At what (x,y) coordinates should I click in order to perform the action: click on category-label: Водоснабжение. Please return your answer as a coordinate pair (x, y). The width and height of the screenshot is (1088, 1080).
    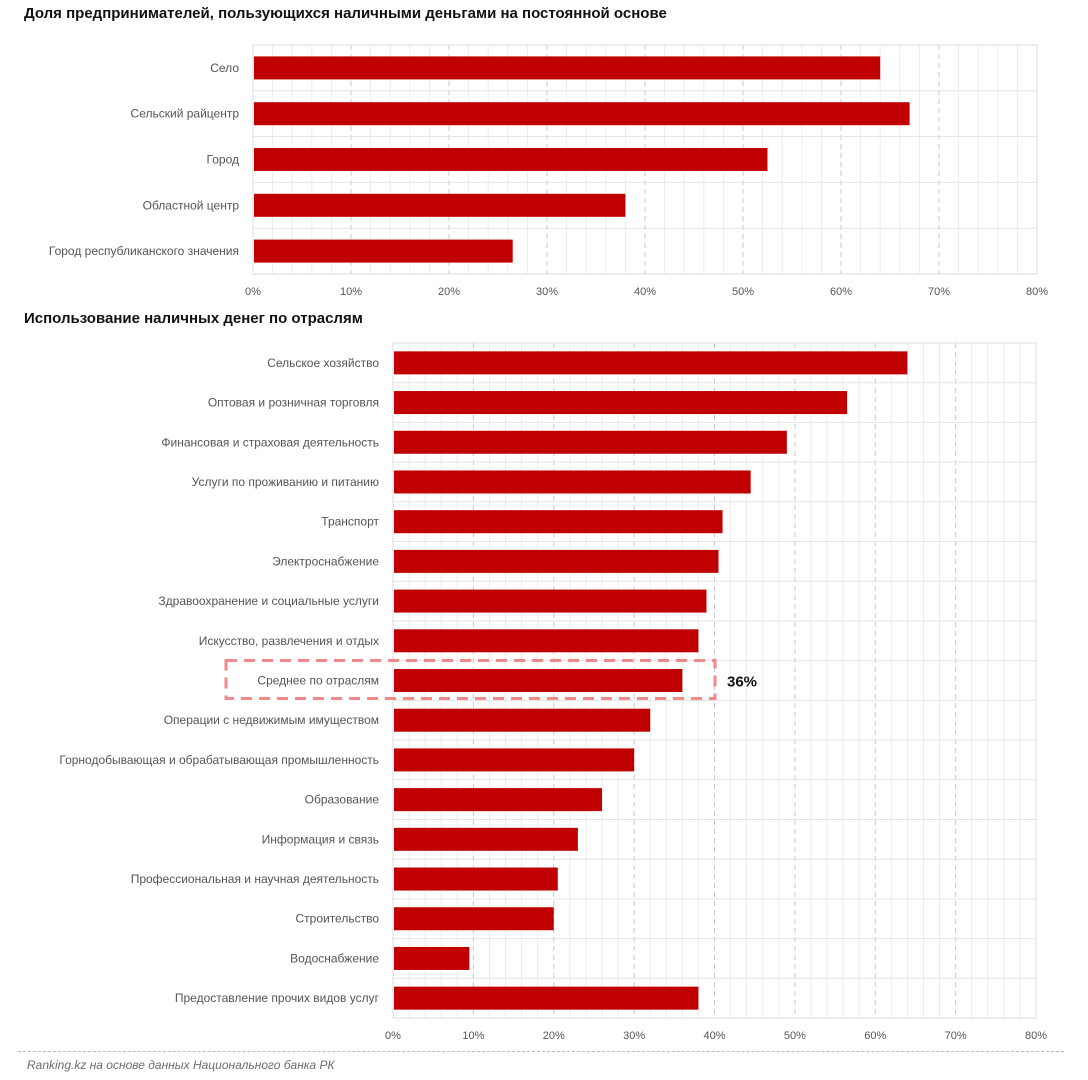
    Looking at the image, I should click on (334, 958).